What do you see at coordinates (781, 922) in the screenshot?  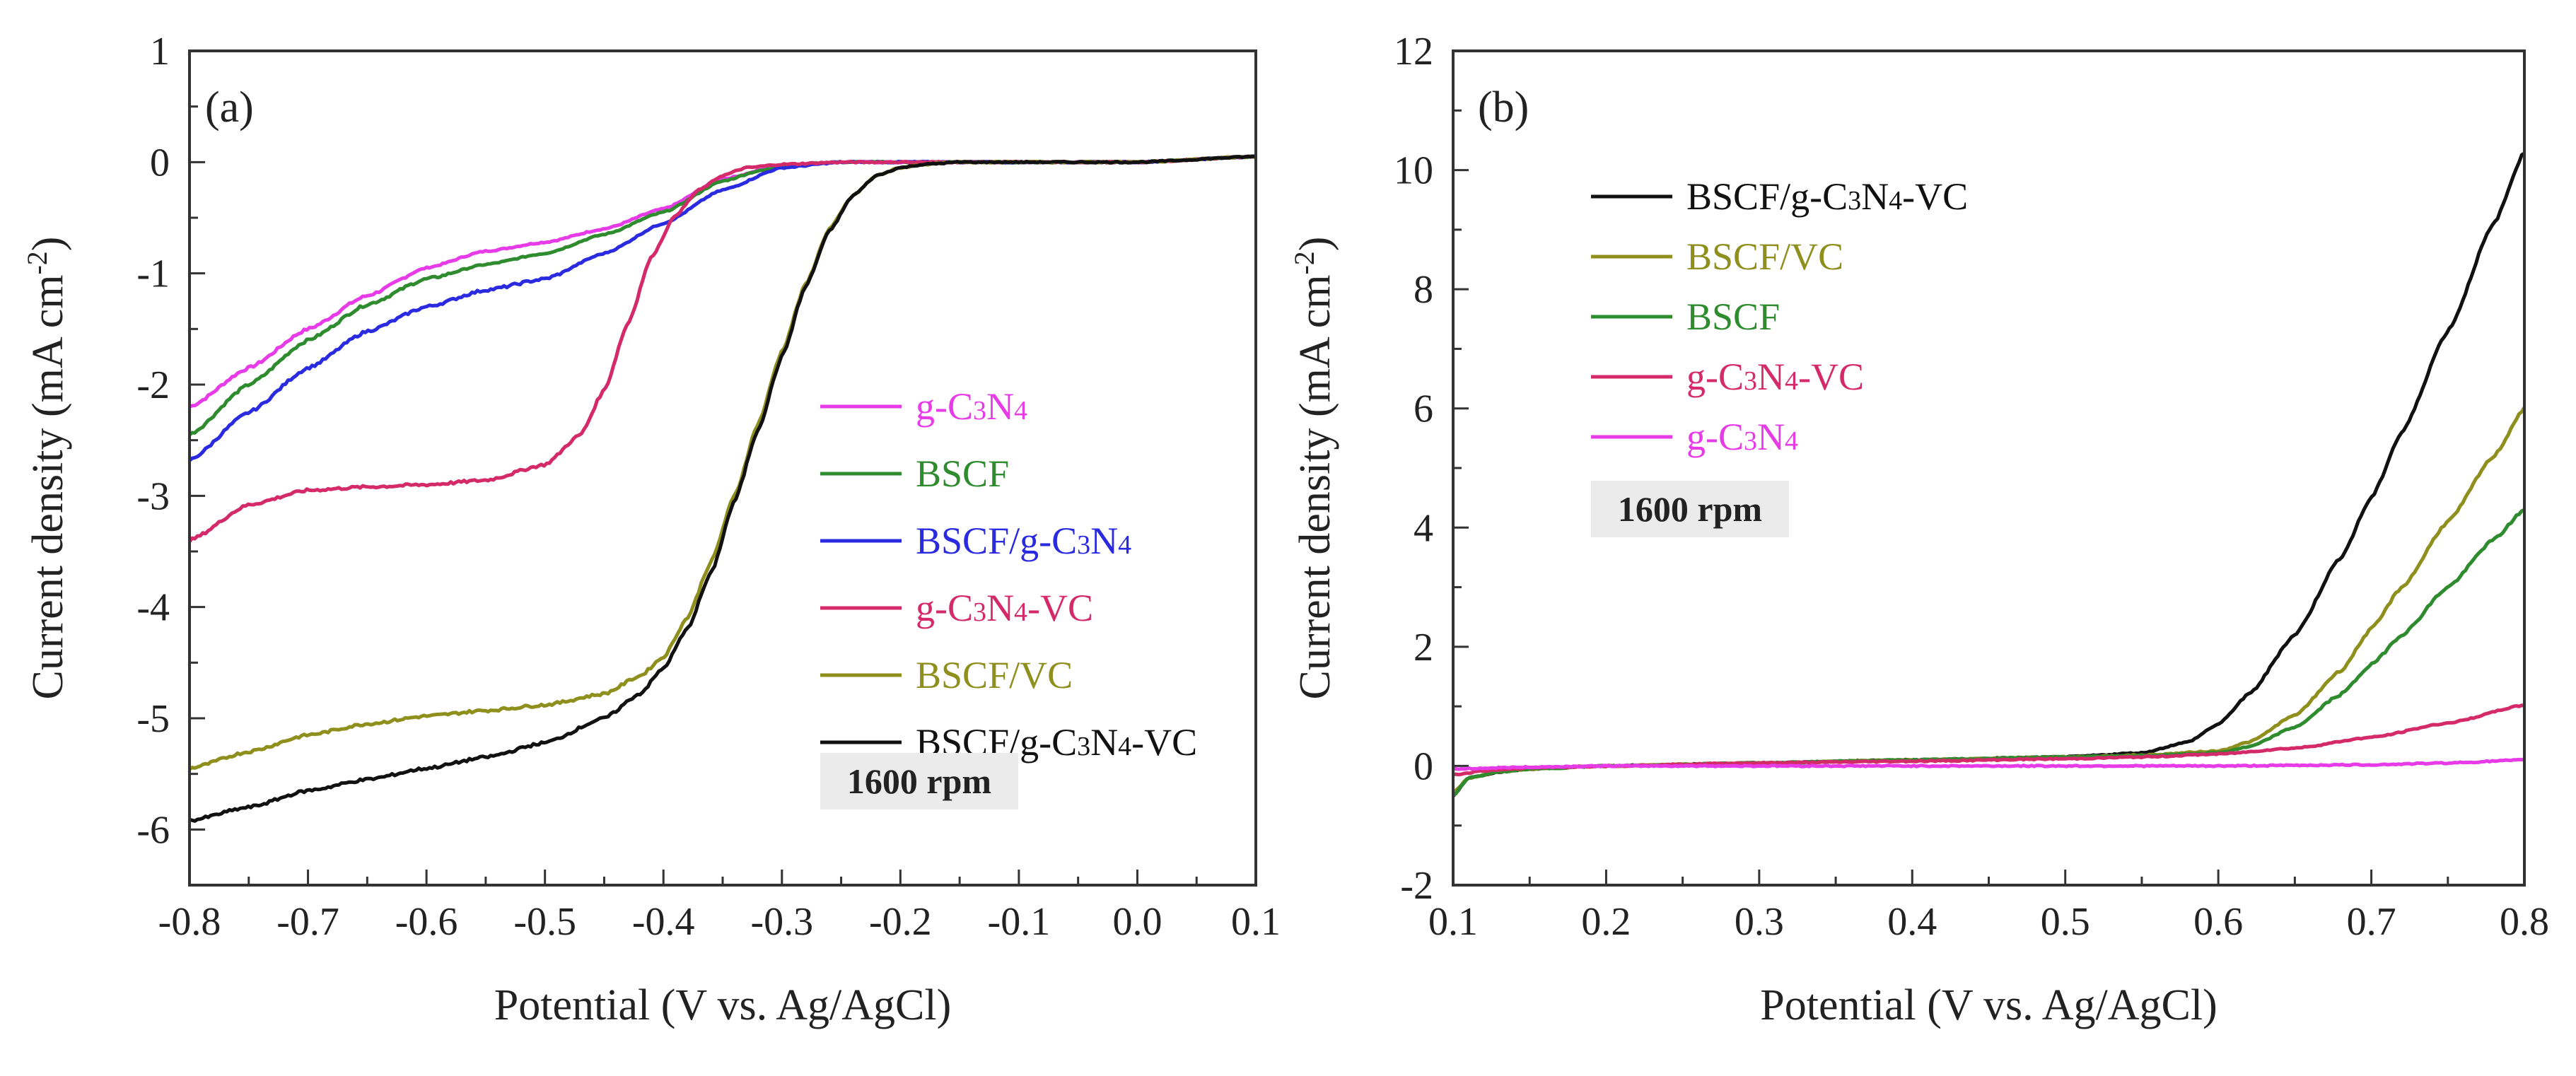 I see `x-tick-label: -0.3` at bounding box center [781, 922].